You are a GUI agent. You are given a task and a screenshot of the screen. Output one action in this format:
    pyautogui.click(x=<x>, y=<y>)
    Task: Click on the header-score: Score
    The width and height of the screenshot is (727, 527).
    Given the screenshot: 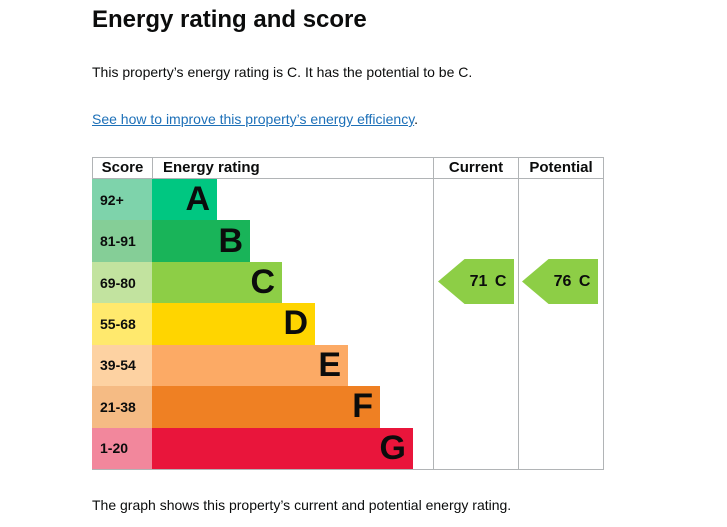 What is the action you would take?
    pyautogui.click(x=122, y=168)
    